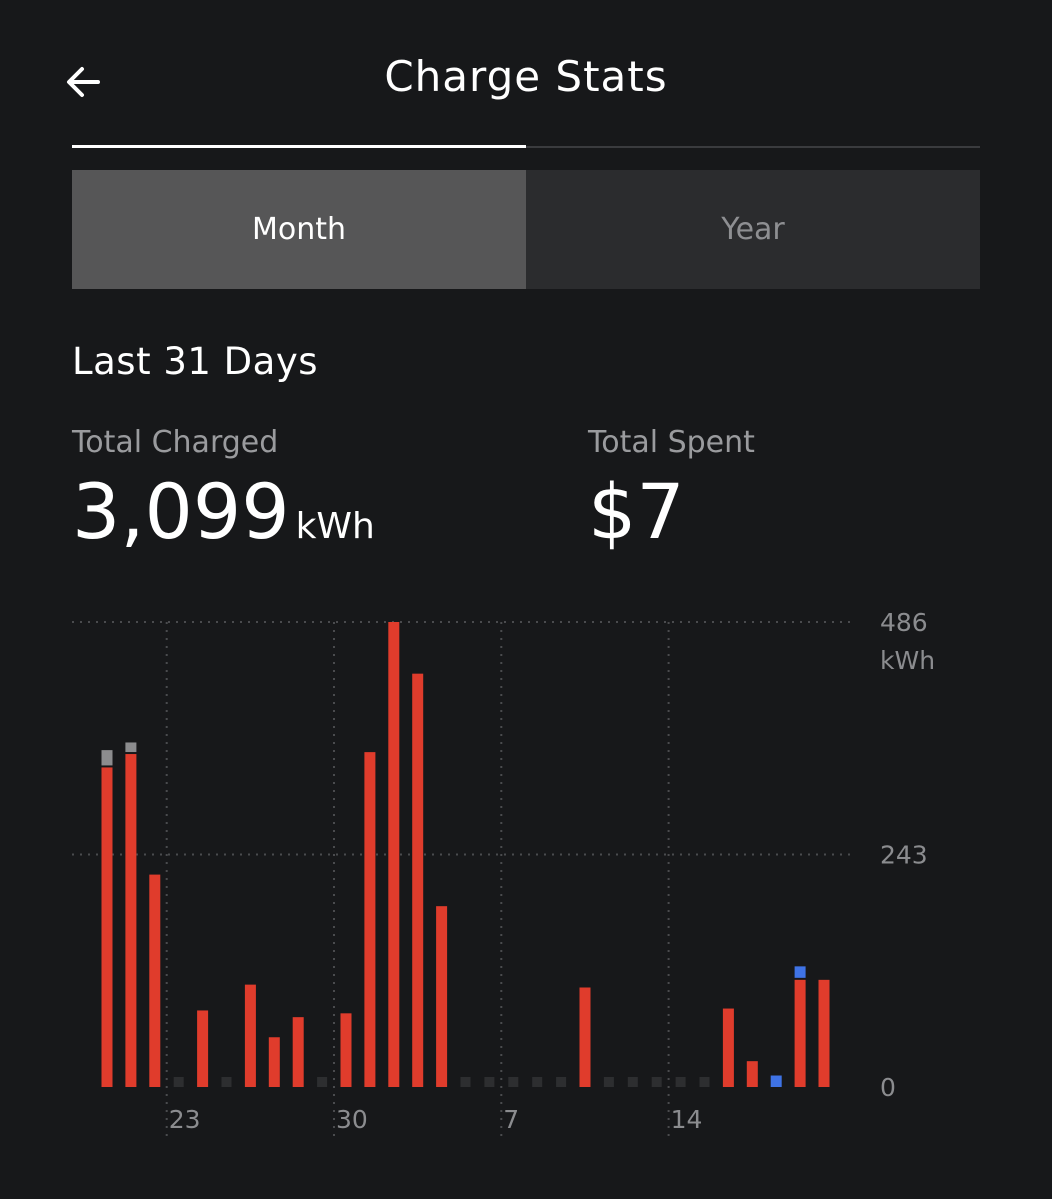 The height and width of the screenshot is (1199, 1052). I want to click on page-title: Charge Stats, so click(526, 76).